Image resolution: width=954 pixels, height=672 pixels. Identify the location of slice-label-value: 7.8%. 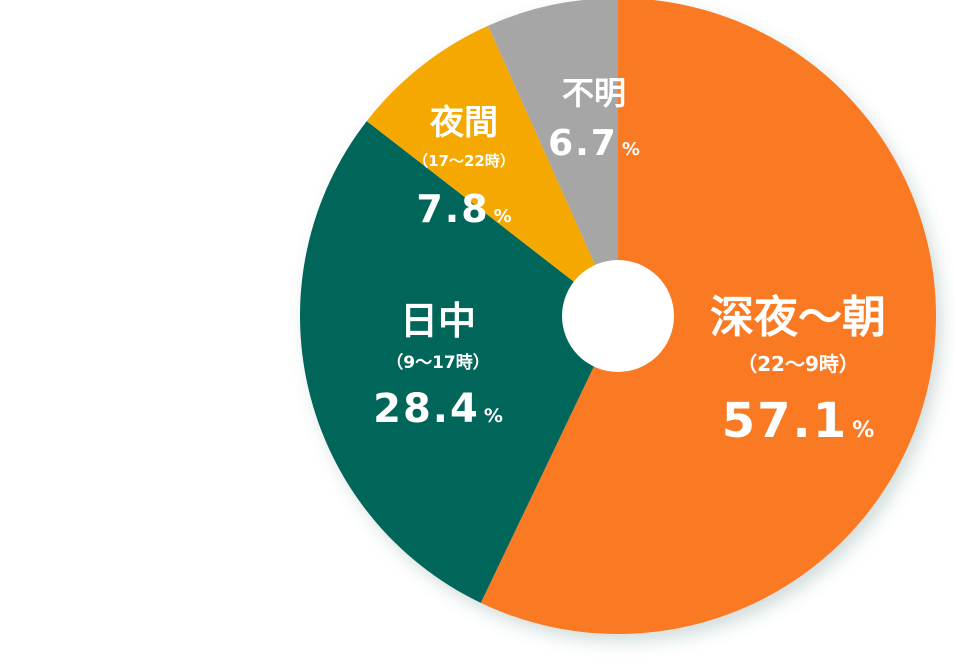
(463, 209).